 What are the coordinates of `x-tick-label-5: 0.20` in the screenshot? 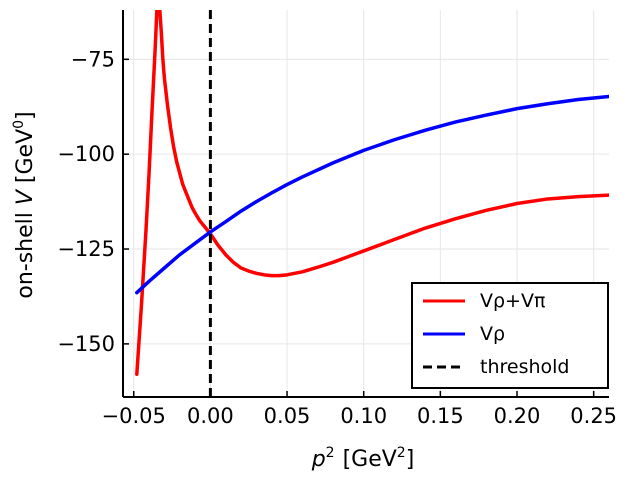 It's located at (517, 416).